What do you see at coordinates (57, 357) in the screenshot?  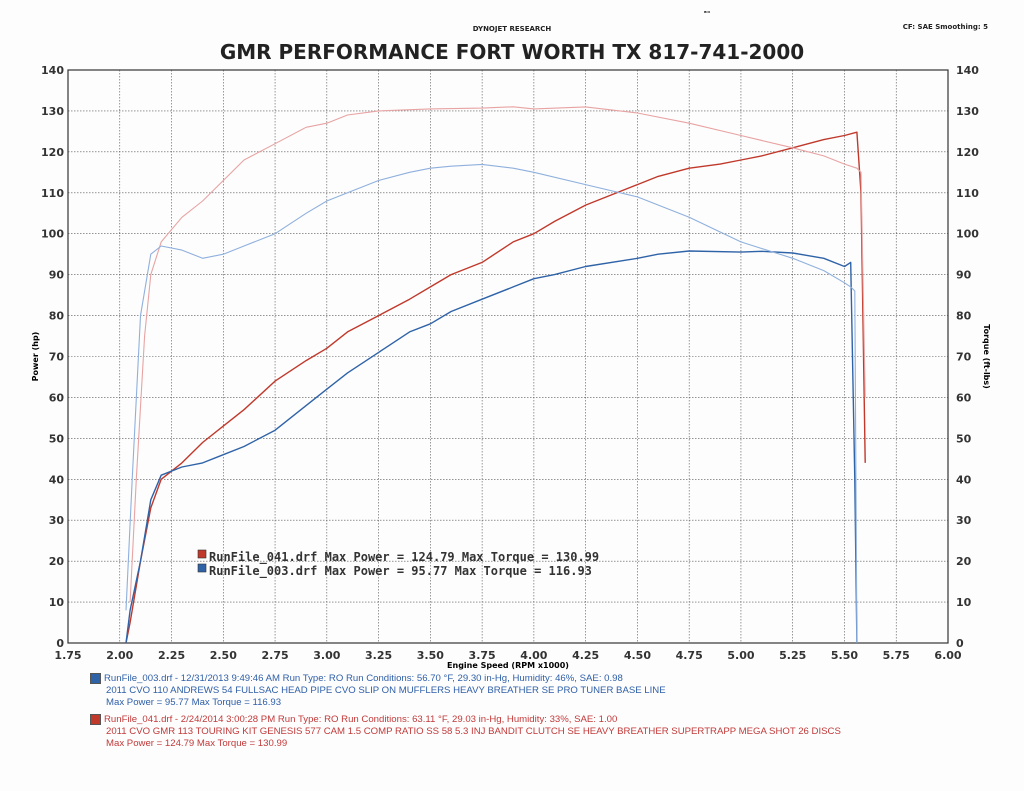 I see `y-tick-label-left: 70` at bounding box center [57, 357].